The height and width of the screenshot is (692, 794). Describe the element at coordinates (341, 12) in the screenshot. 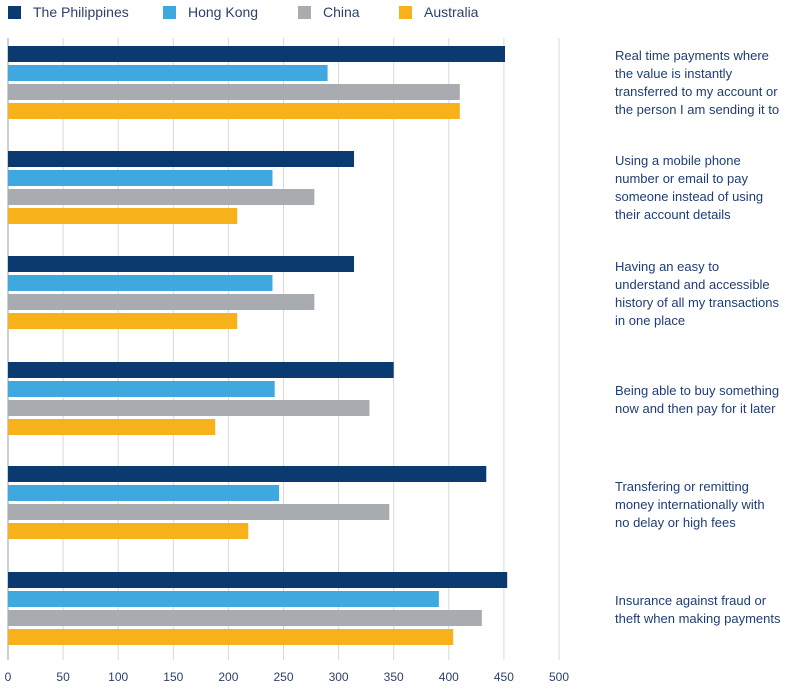

I see `legend-label-china: China` at that location.